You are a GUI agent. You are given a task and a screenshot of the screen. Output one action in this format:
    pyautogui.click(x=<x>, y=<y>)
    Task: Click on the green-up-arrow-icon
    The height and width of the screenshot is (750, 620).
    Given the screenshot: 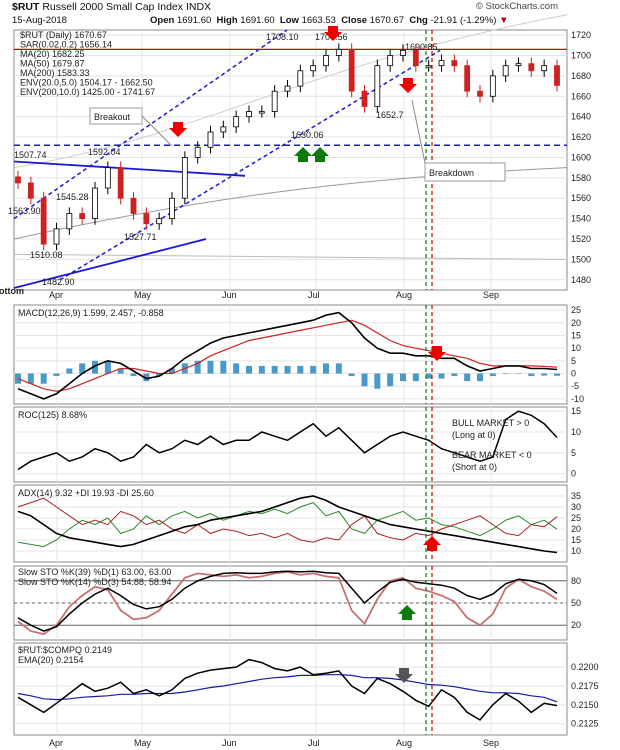 What is the action you would take?
    pyautogui.click(x=320, y=154)
    